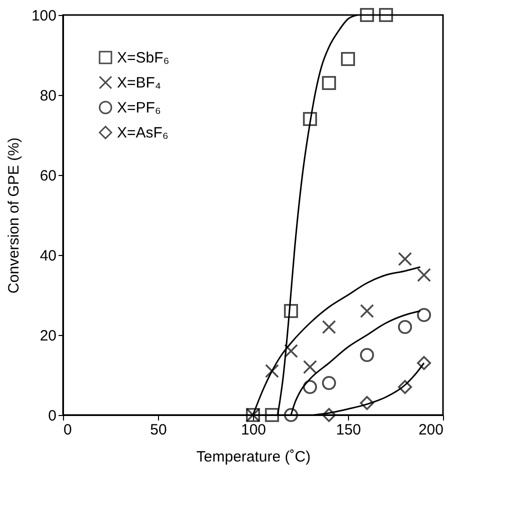  I want to click on y-axis-title: Conversion of GPE (%), so click(13, 216).